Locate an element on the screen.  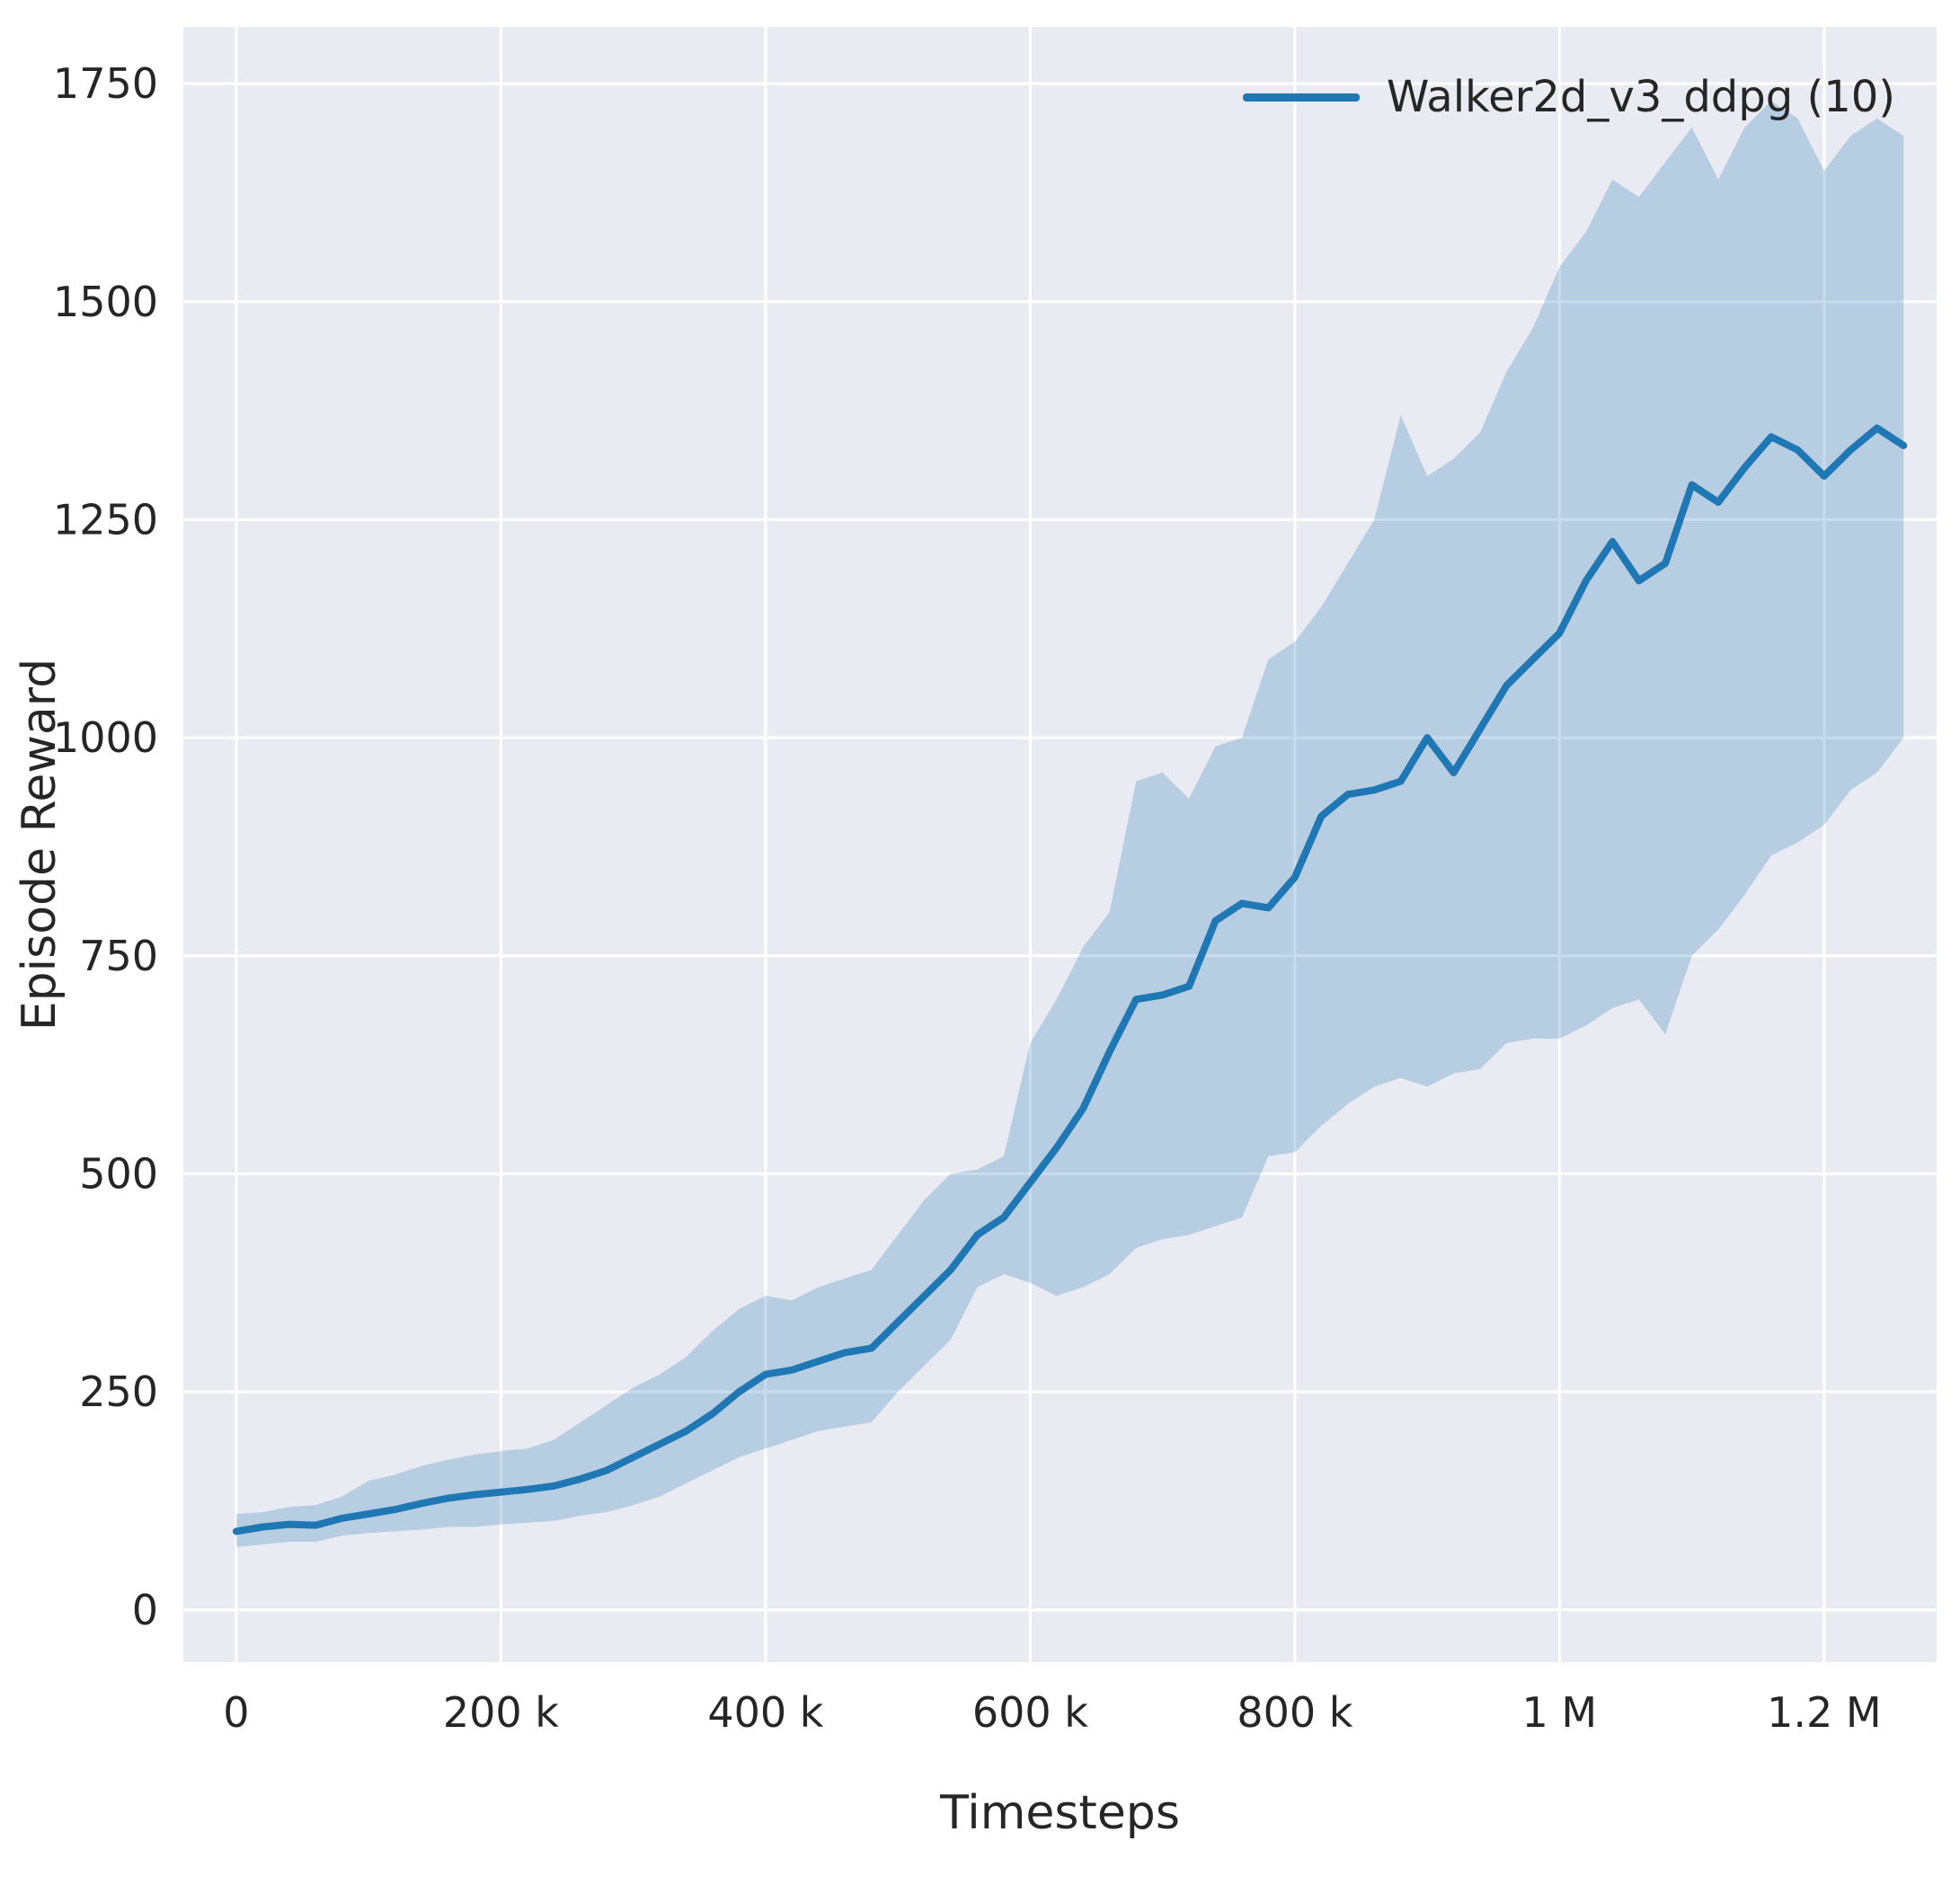
tick-label: 250 is located at coordinates (118, 1391).